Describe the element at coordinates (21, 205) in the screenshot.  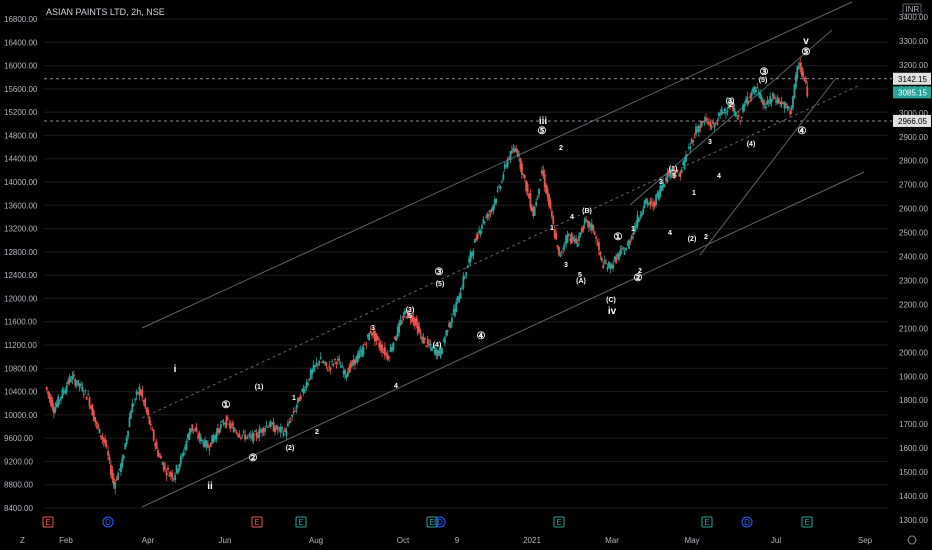
I see `left-tick-label: 13600.00` at that location.